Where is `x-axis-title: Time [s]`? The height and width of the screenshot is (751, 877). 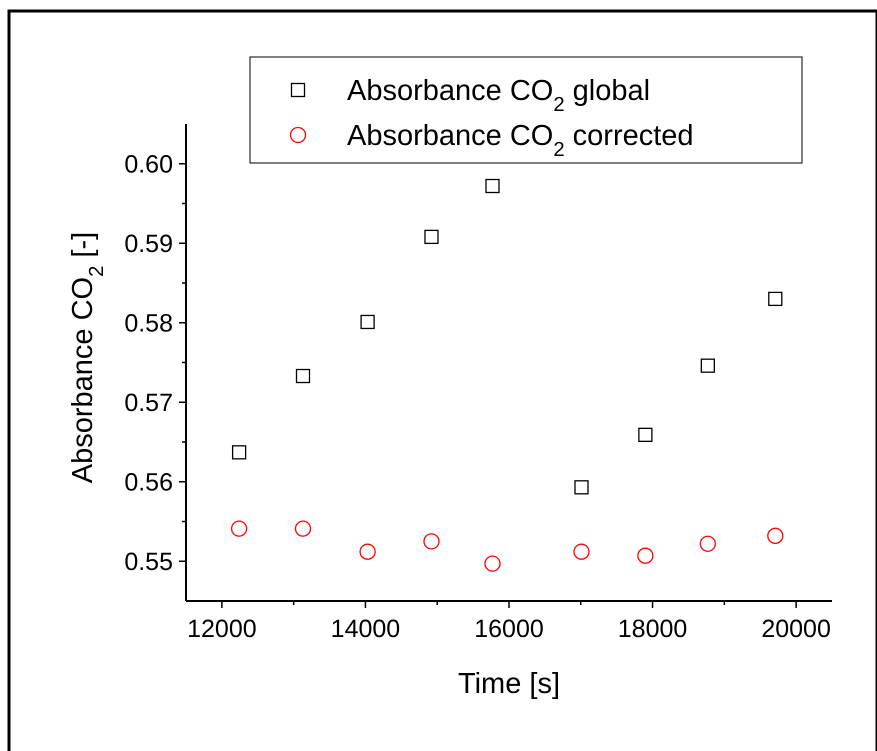
x-axis-title: Time [s] is located at coordinates (509, 684).